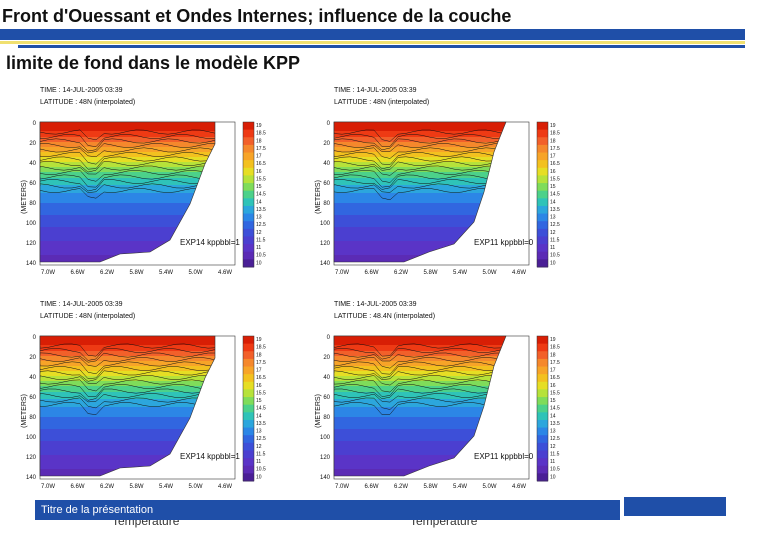 The image size is (765, 540). I want to click on colorbar-label: 15, so click(553, 401).